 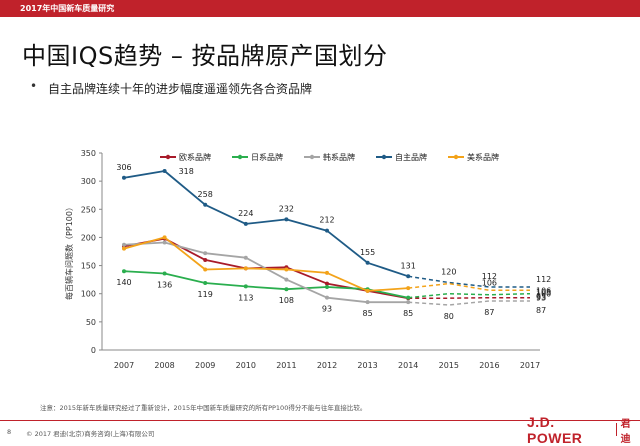 I want to click on data-label: 80, so click(x=449, y=316).